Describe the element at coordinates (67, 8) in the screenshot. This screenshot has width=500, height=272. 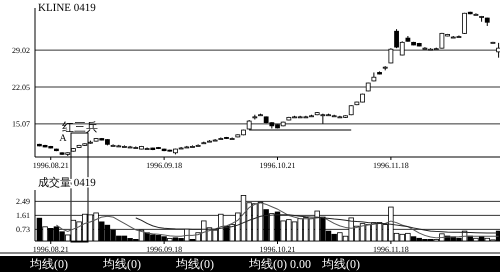
I see `chart-title: KLINE 0419` at that location.